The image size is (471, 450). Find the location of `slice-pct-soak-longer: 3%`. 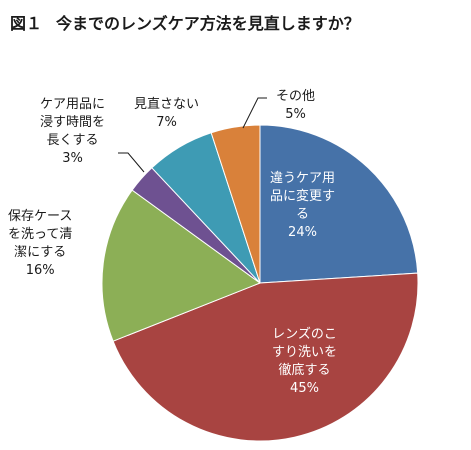

slice-pct-soak-longer: 3% is located at coordinates (72, 158).